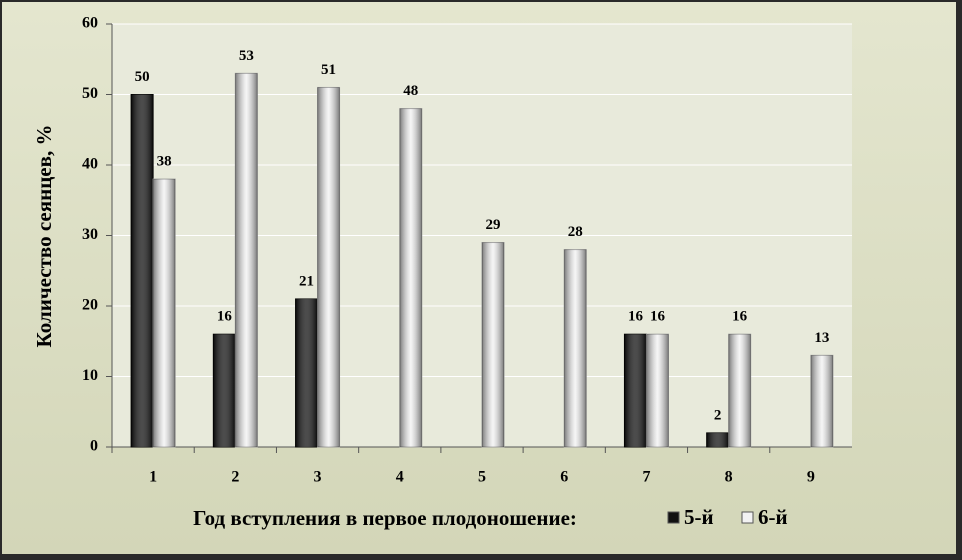 The height and width of the screenshot is (560, 962). I want to click on y-tick-label: 10, so click(90, 375).